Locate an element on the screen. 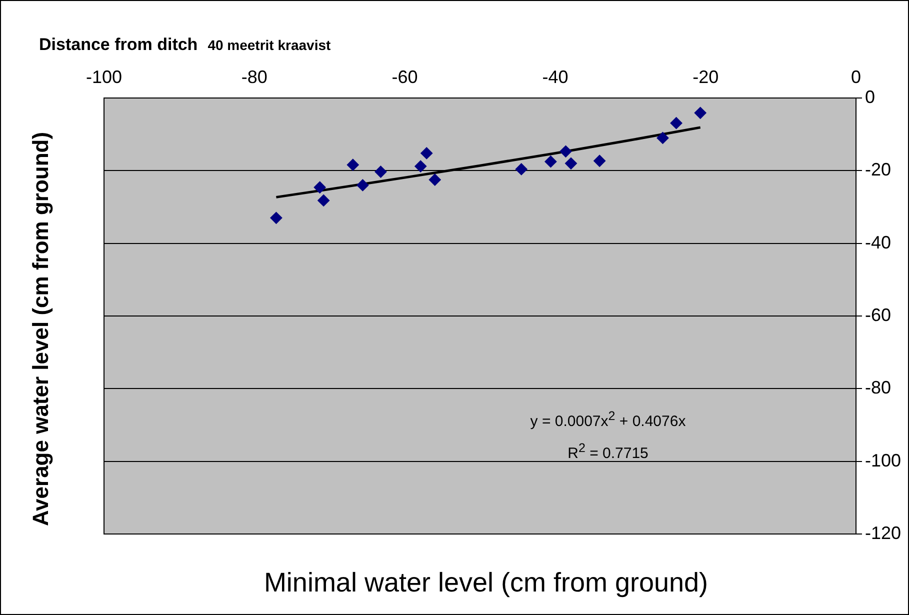 This screenshot has width=909, height=615. x-tick-label: -100 is located at coordinates (104, 77).